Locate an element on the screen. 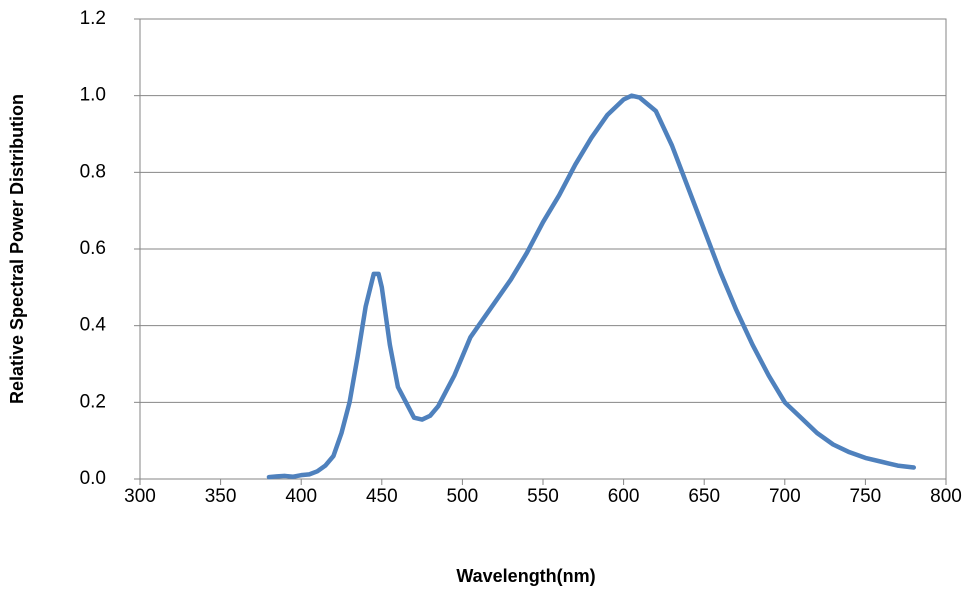 This screenshot has width=971, height=591. x-tick-label: 450 is located at coordinates (382, 496).